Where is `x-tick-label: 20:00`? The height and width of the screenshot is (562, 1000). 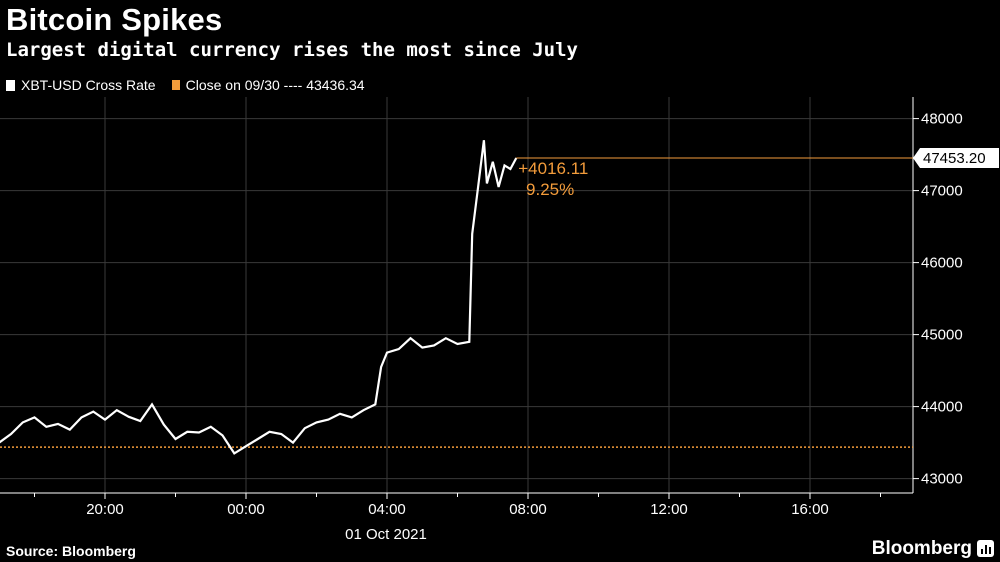 x-tick-label: 20:00 is located at coordinates (105, 509).